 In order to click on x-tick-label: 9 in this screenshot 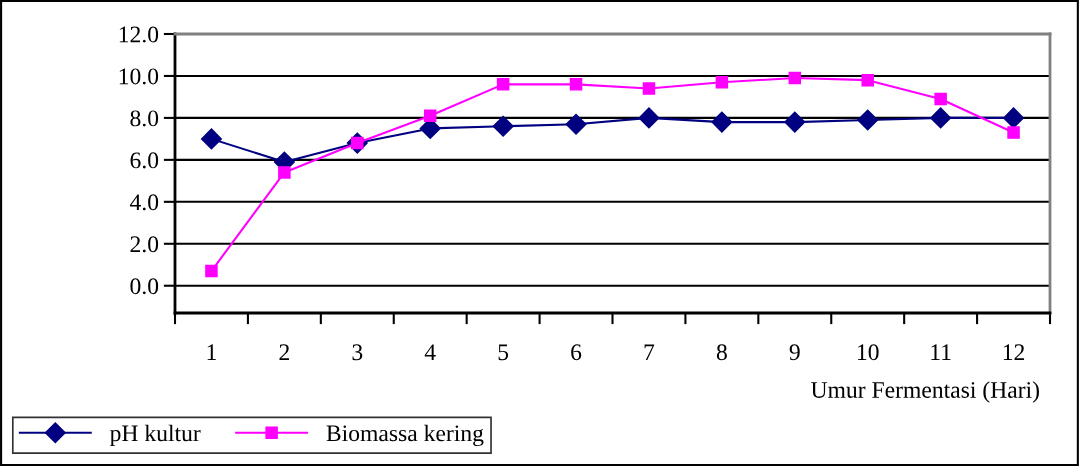, I will do `click(794, 352)`.